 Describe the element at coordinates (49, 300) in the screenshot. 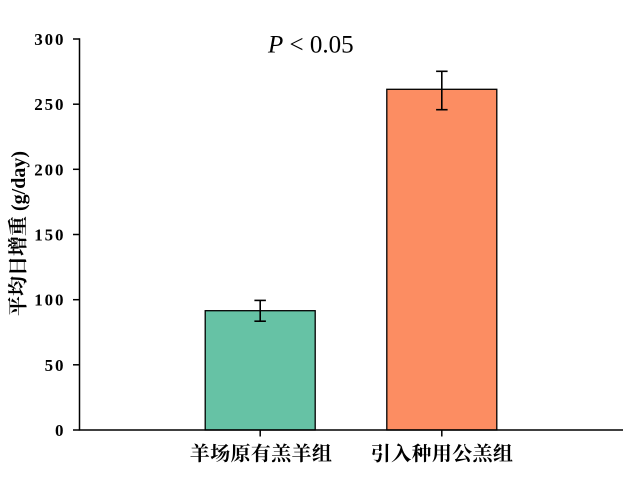

I see `svg-text: 100` at that location.